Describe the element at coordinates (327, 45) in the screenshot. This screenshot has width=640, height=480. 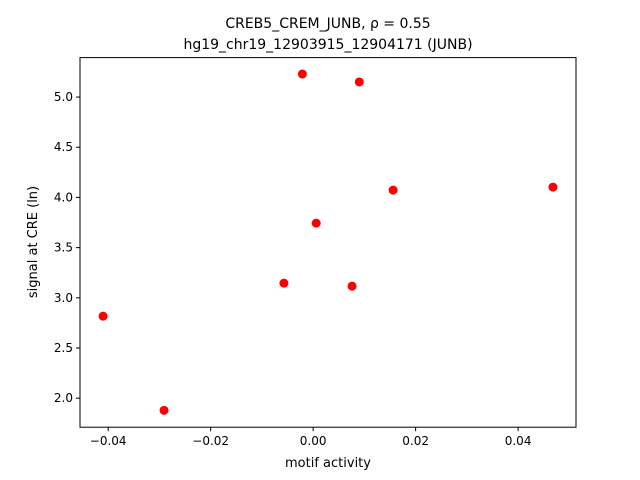
I see `chart-subtitle: hg19_chr19_12903915_12904171 (JUNB)` at that location.